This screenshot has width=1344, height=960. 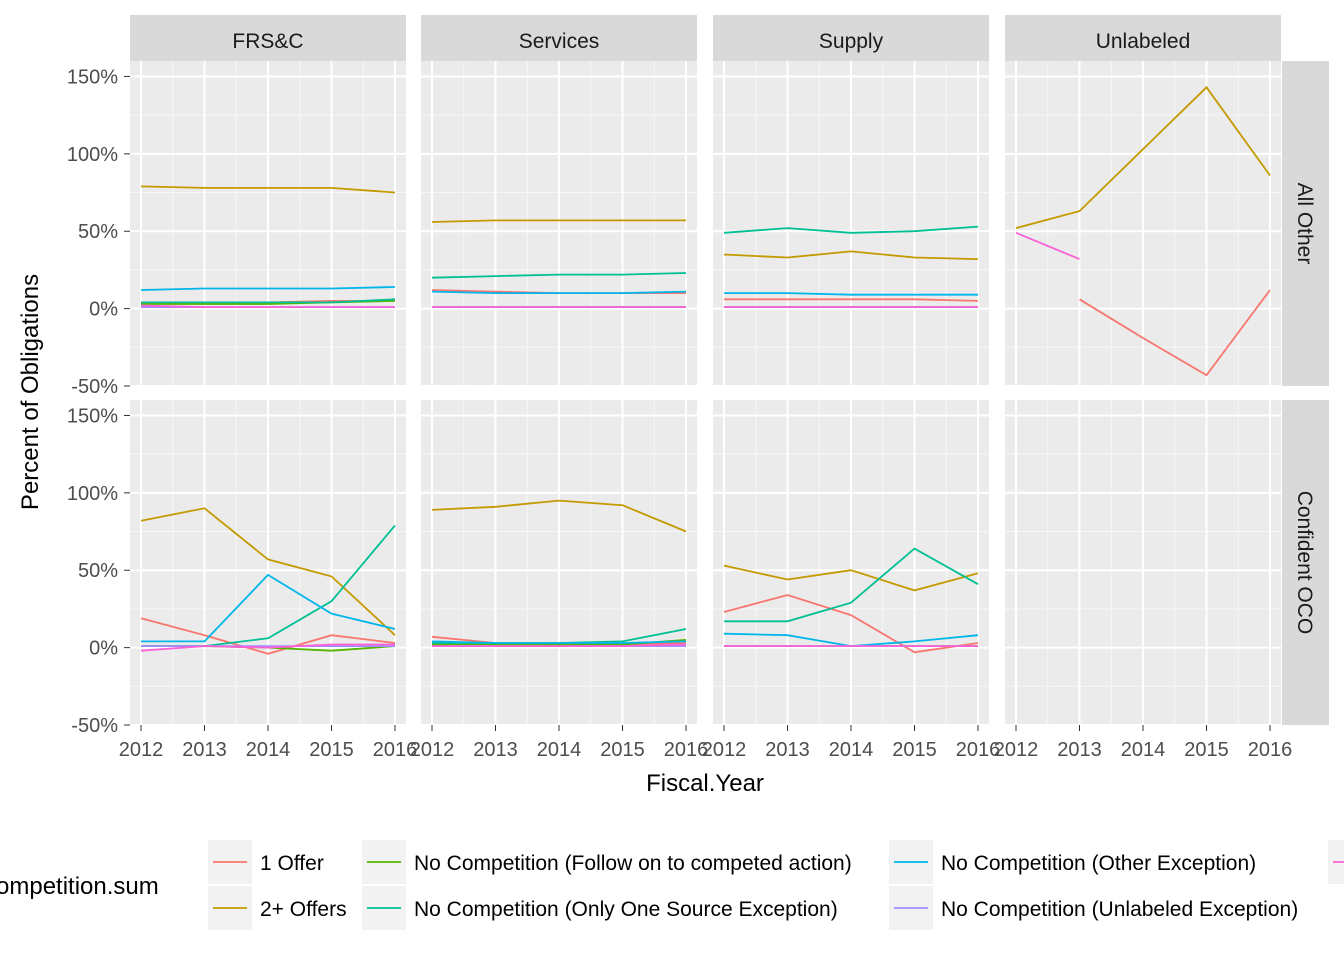 I want to click on facet-strip-label: Services, so click(x=559, y=41).